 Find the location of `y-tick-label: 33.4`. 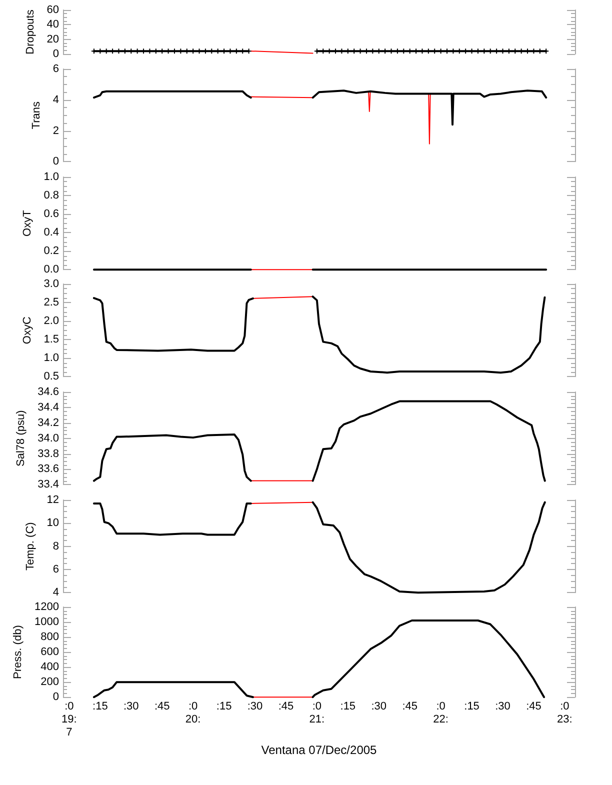

y-tick-label: 33.4 is located at coordinates (48, 484).